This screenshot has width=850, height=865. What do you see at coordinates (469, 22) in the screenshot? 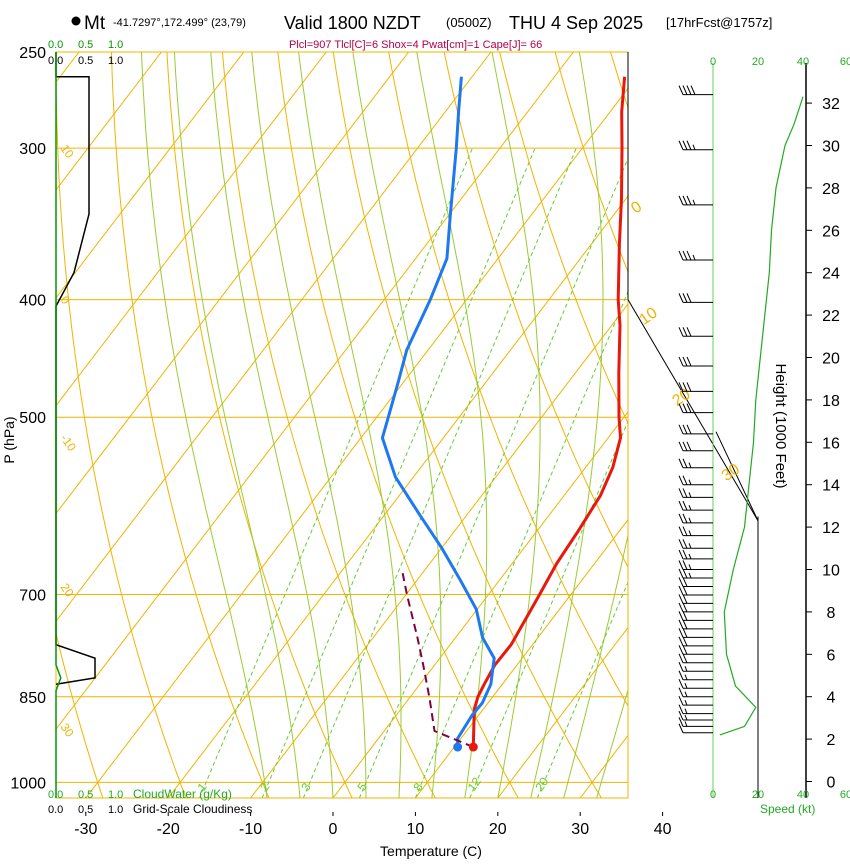
I see `utc-time: (0500Z)` at bounding box center [469, 22].